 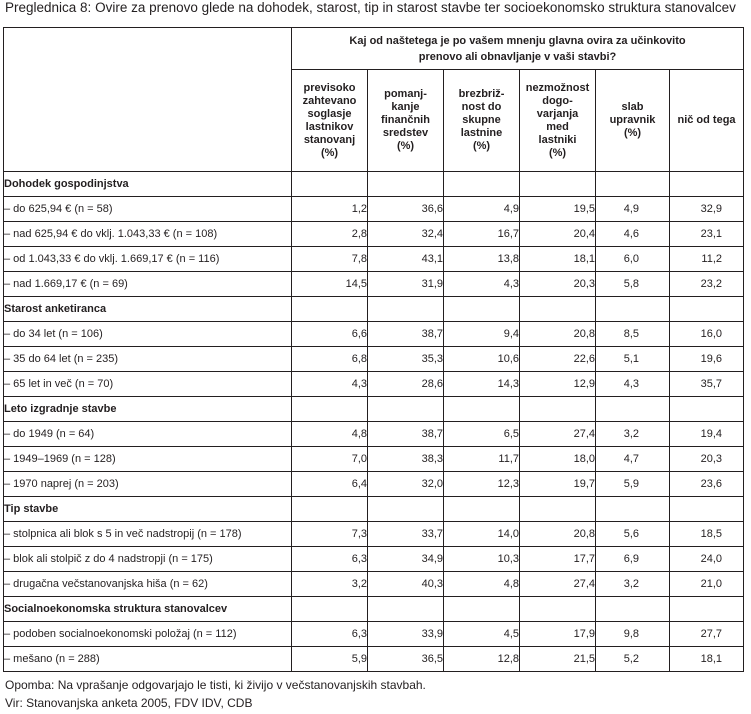 I want to click on column-header-line: slab, so click(x=632, y=107).